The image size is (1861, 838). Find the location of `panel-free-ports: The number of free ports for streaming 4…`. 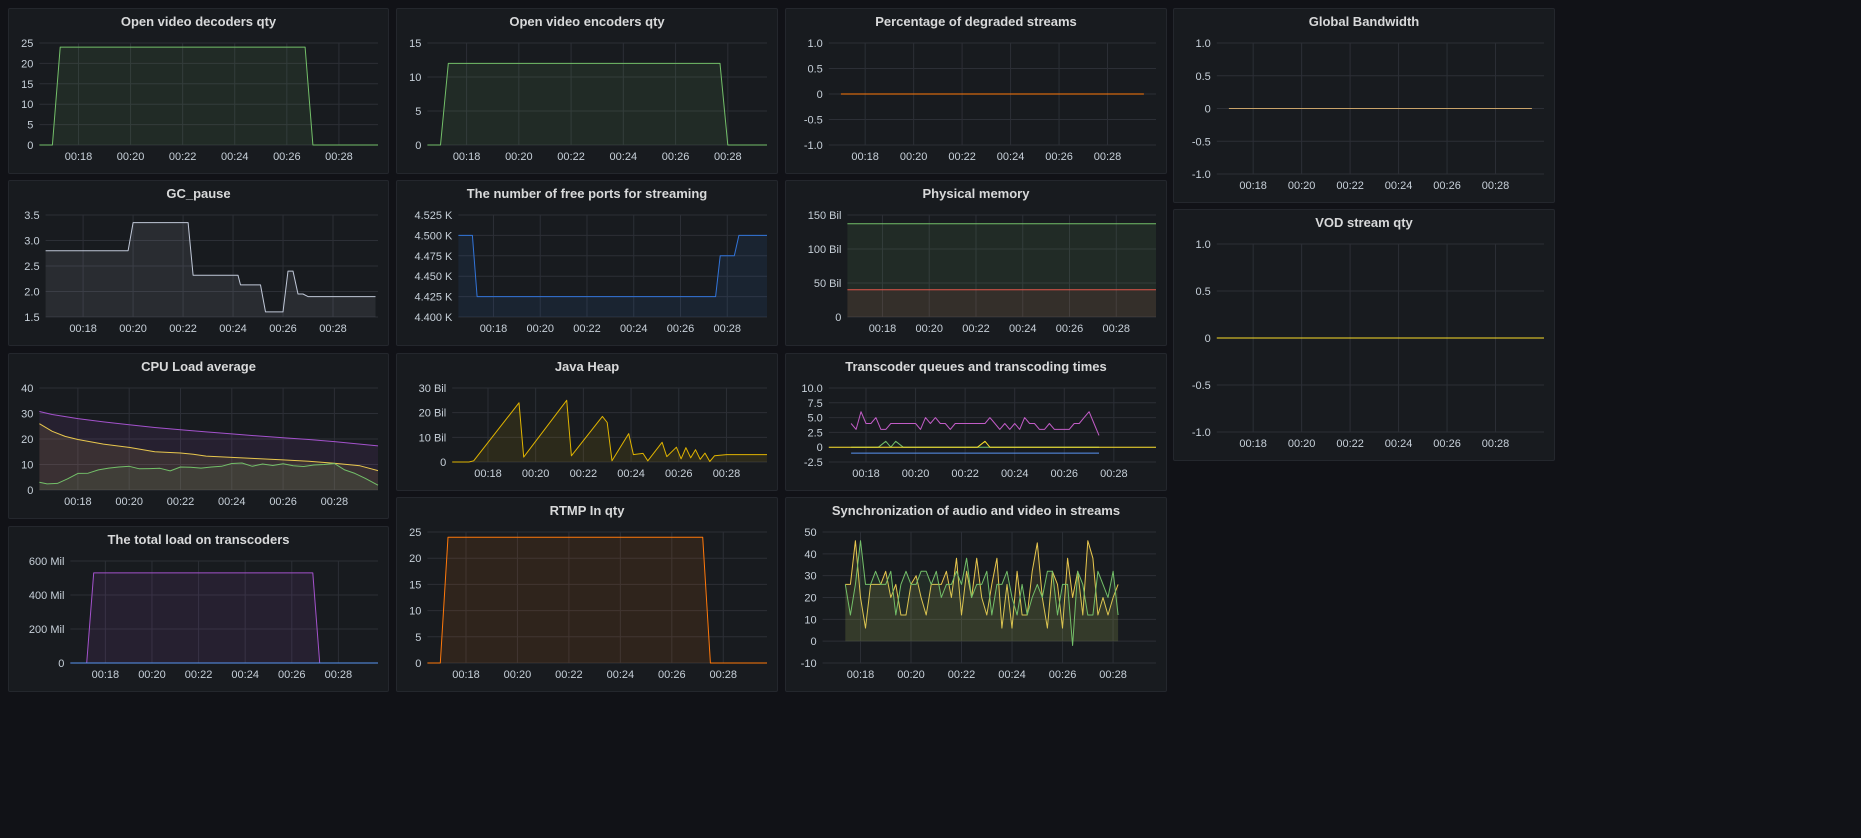

panel-free-ports: The number of free ports for streaming 4… is located at coordinates (587, 263).